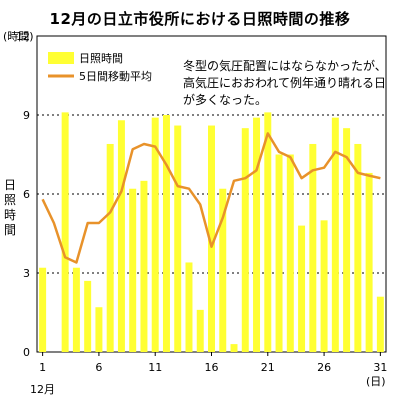  I want to click on x-tick-label: 21, so click(268, 367).